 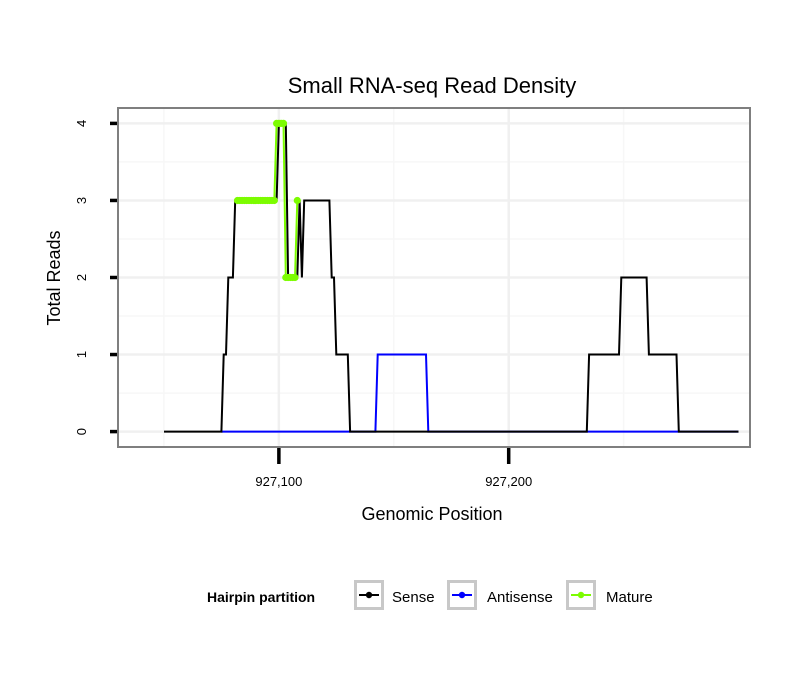 What do you see at coordinates (278, 481) in the screenshot?
I see `x-tick-label: 927,100` at bounding box center [278, 481].